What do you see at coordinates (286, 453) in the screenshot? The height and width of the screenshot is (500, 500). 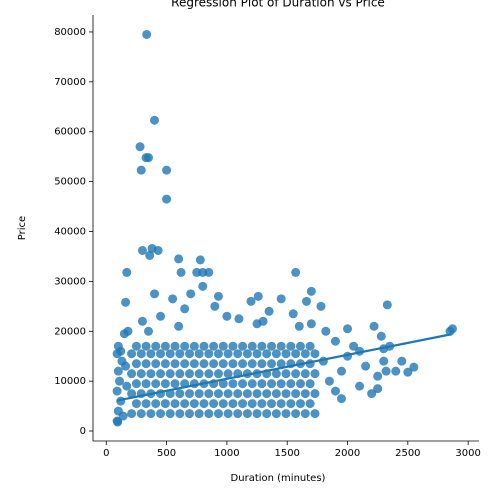 I see `x-tick-label: 1500` at bounding box center [286, 453].